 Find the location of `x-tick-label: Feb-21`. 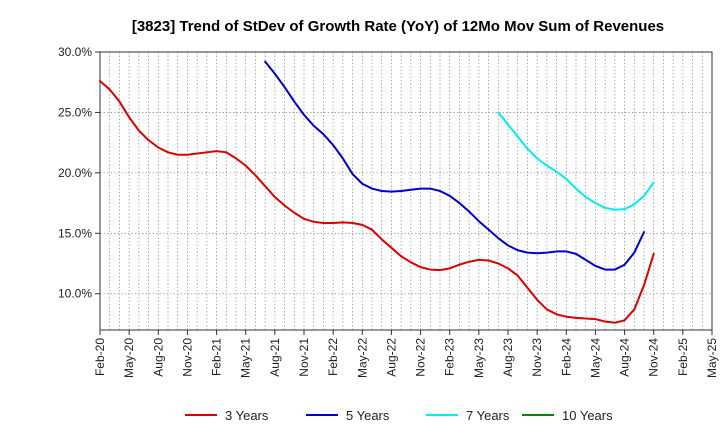

x-tick-label: Feb-21 is located at coordinates (217, 357).